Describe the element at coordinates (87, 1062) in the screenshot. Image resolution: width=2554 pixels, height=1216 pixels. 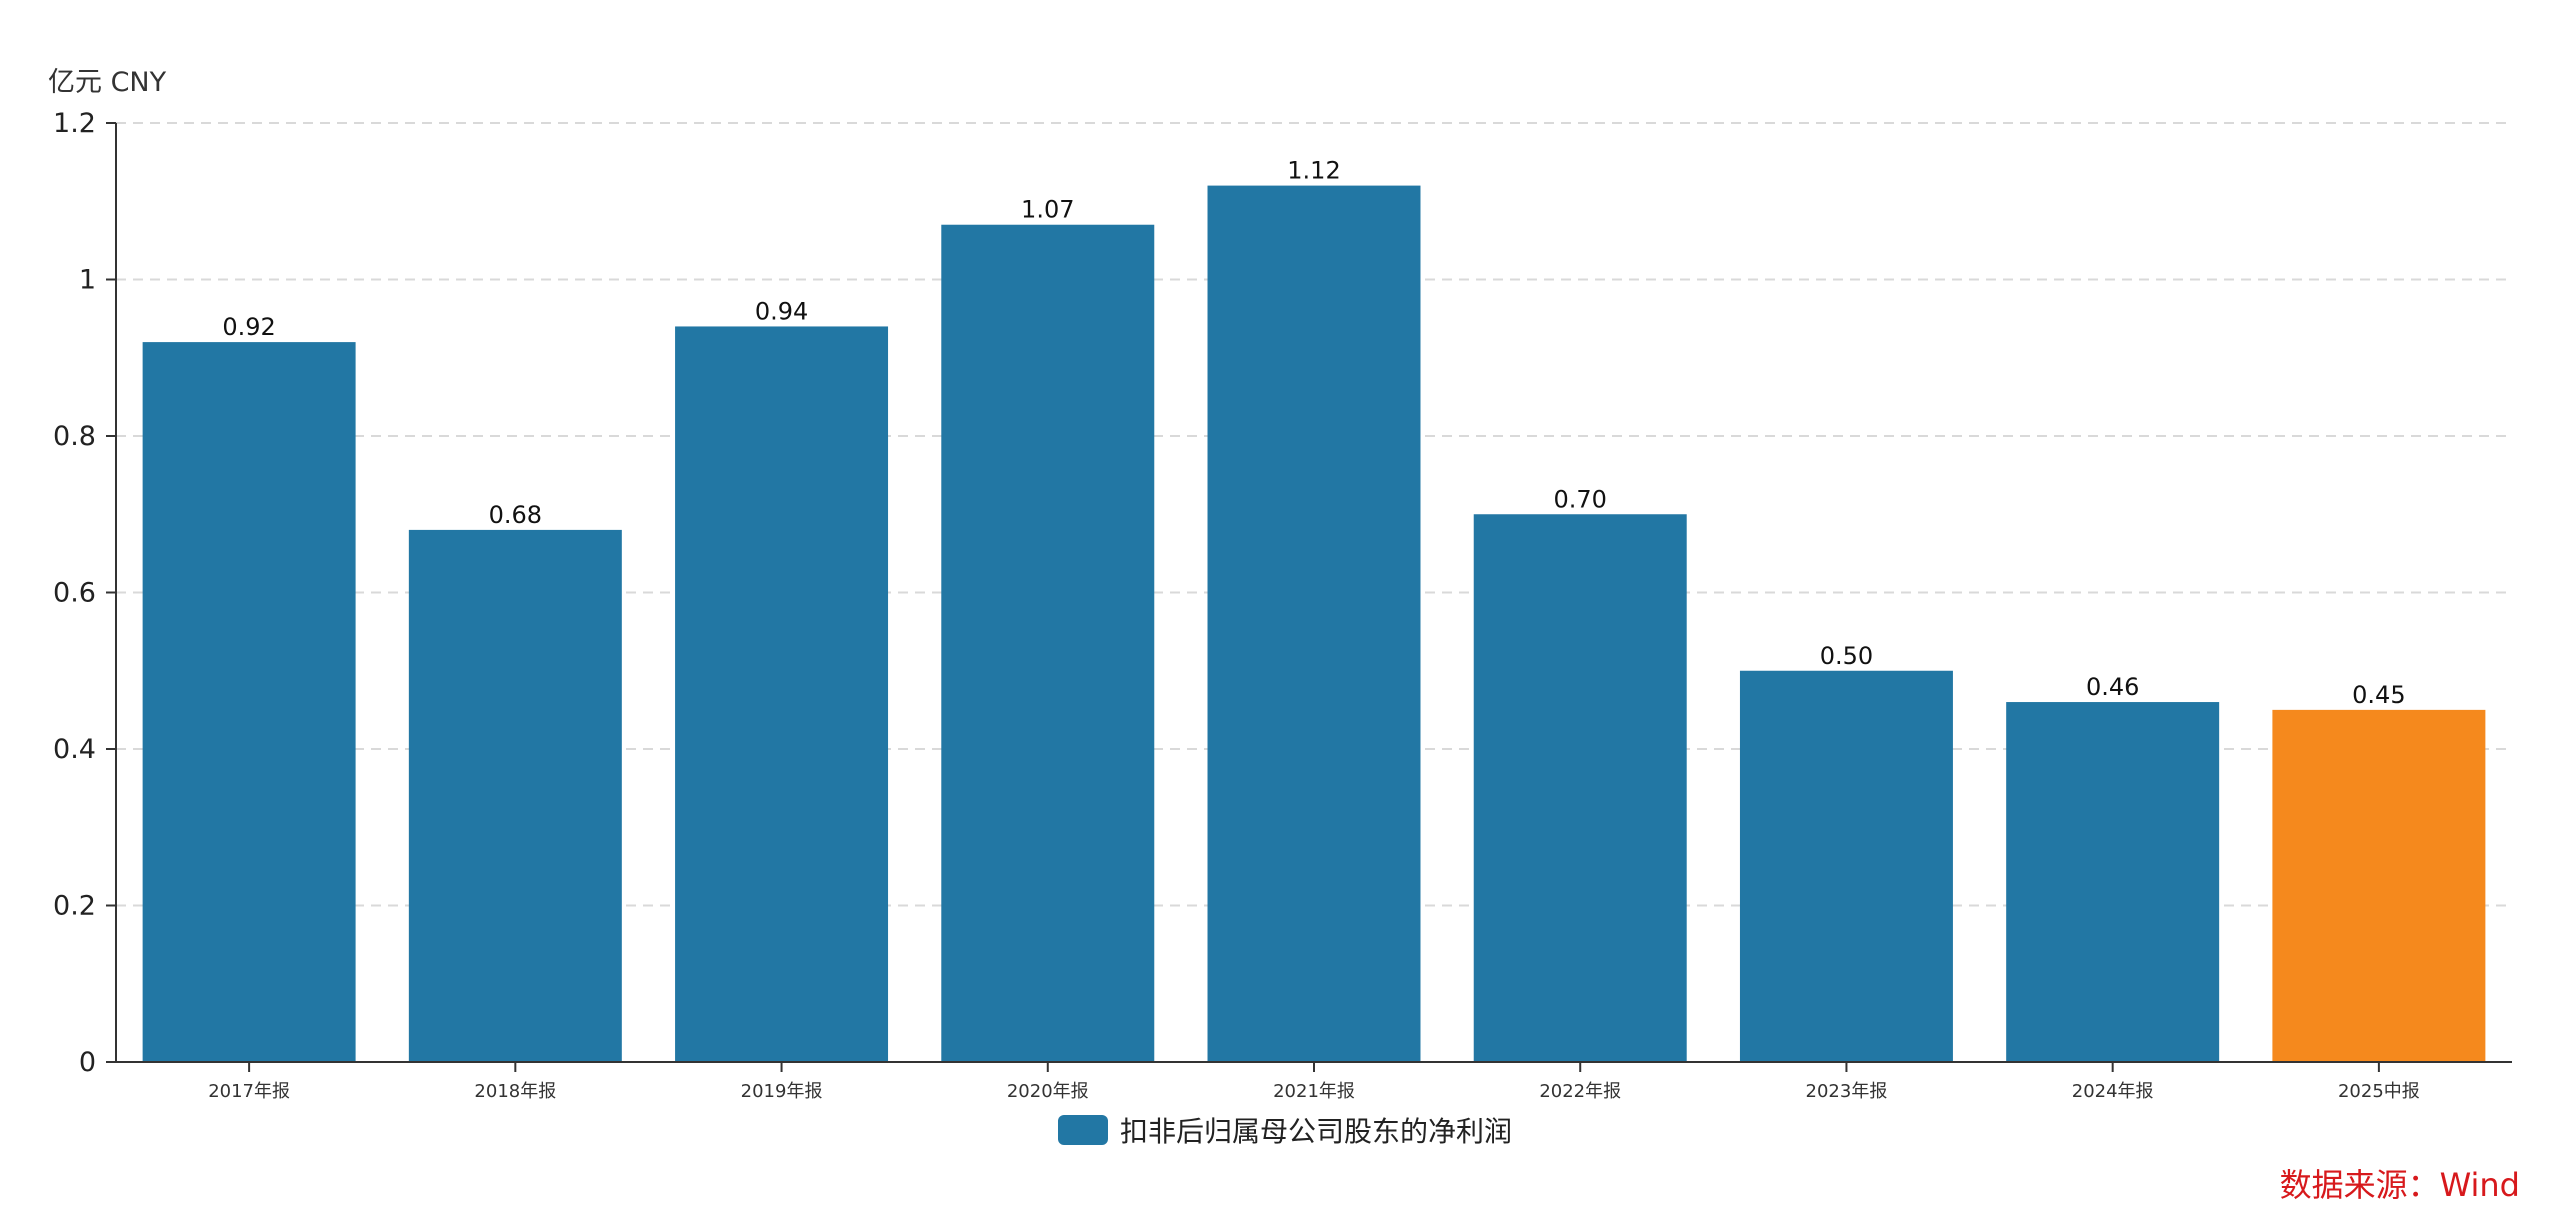
I see `y-tick-label: 0` at that location.